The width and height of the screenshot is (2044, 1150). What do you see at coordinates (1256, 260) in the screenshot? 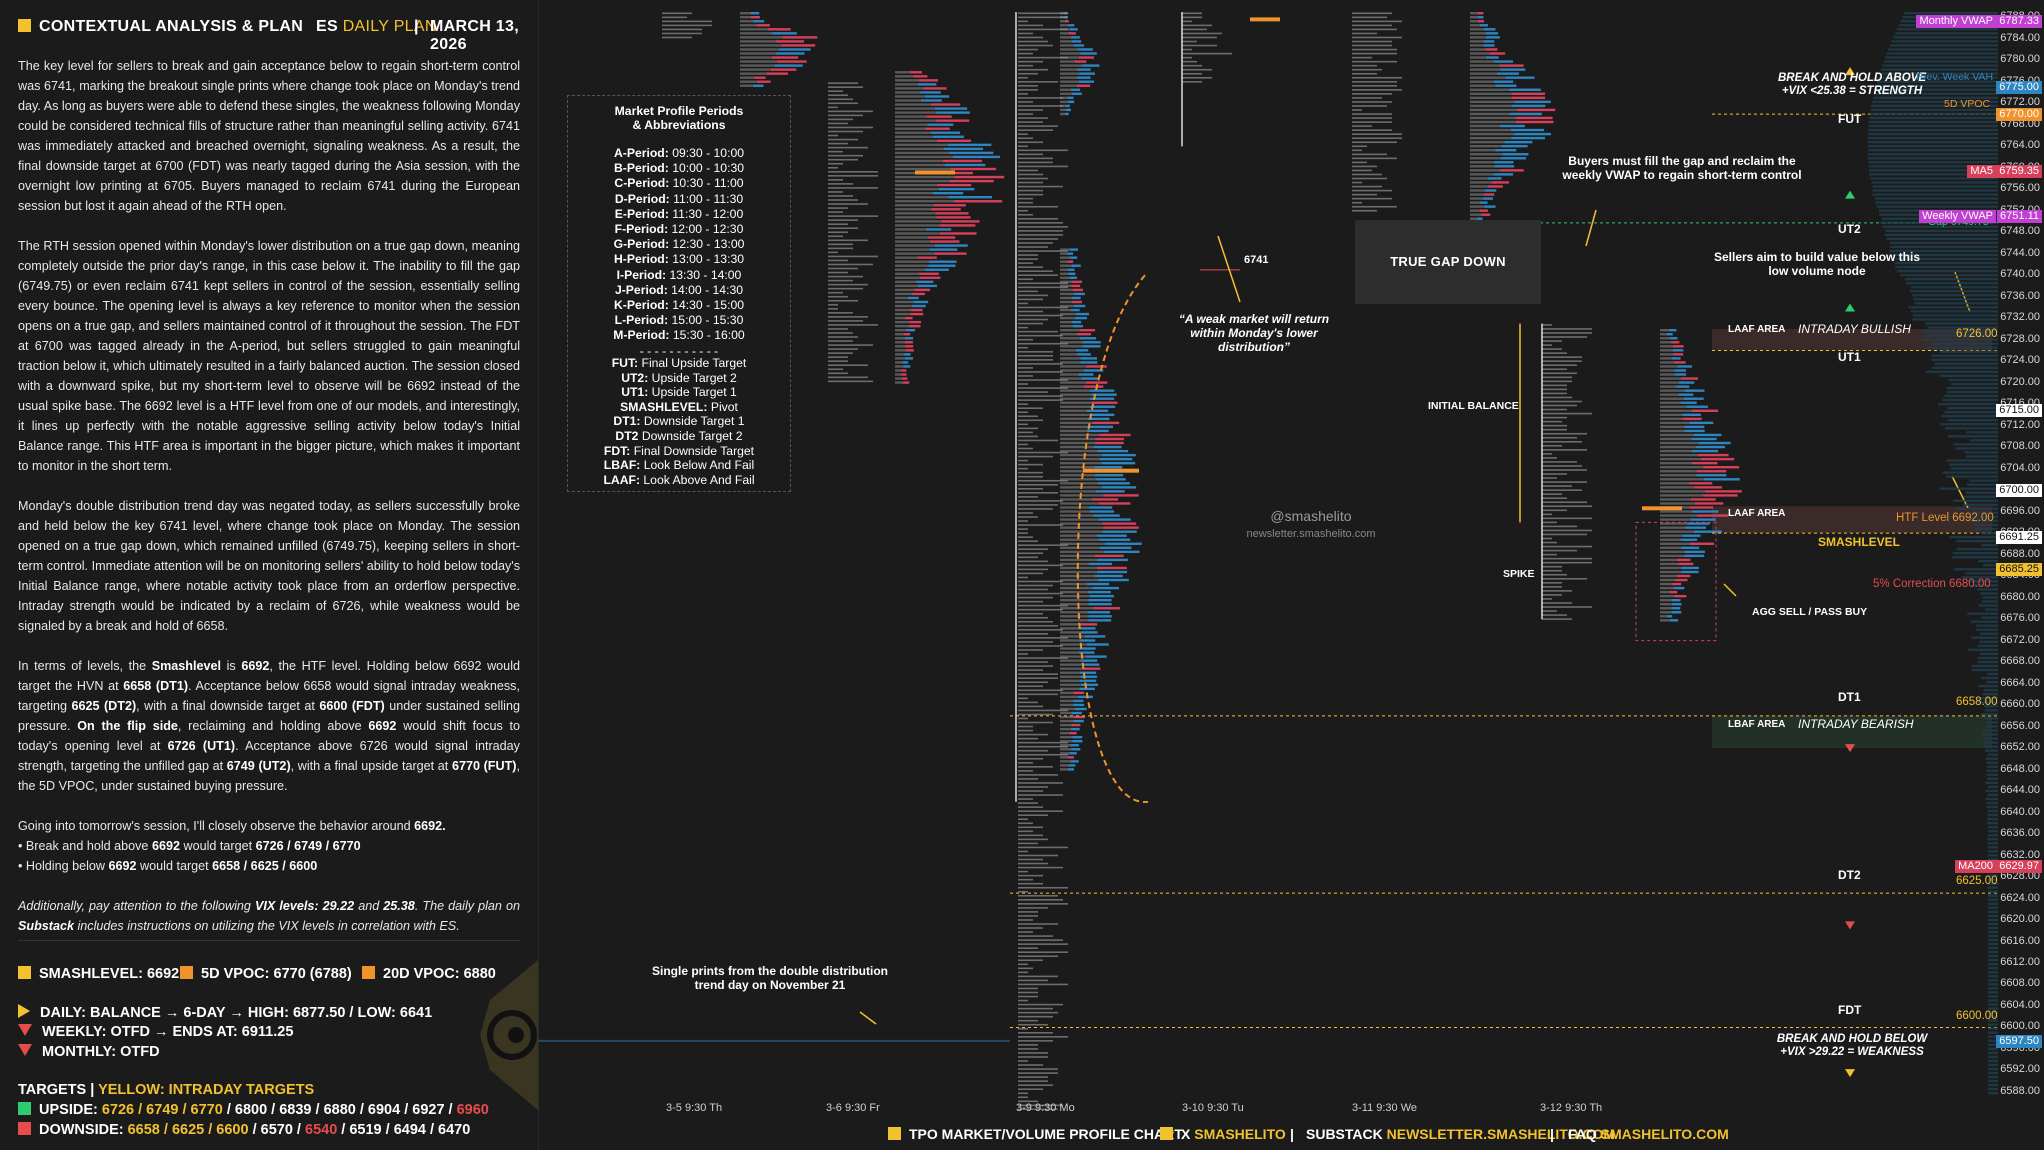
I see `ann-6741: 6741` at bounding box center [1256, 260].